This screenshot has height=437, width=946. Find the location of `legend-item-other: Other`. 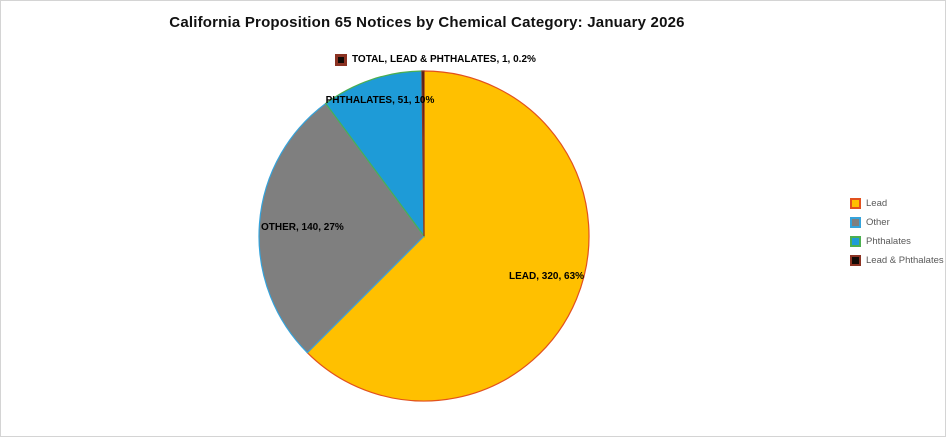

legend-item-other: Other is located at coordinates (897, 222).